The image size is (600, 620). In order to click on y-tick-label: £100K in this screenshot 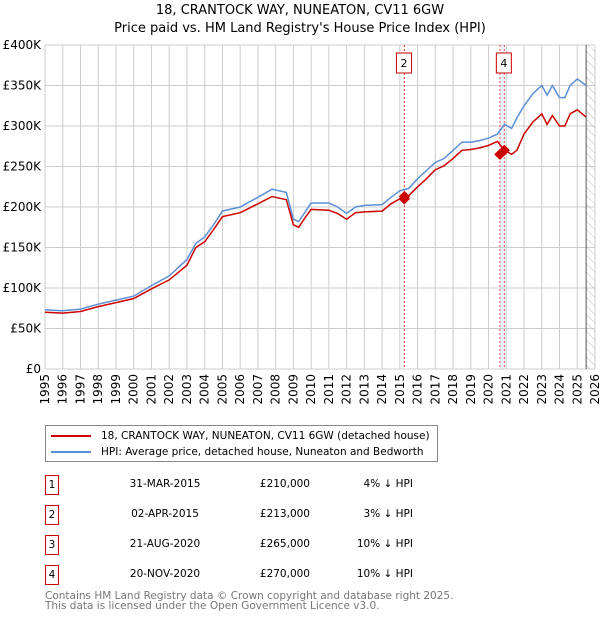, I will do `click(23, 288)`.